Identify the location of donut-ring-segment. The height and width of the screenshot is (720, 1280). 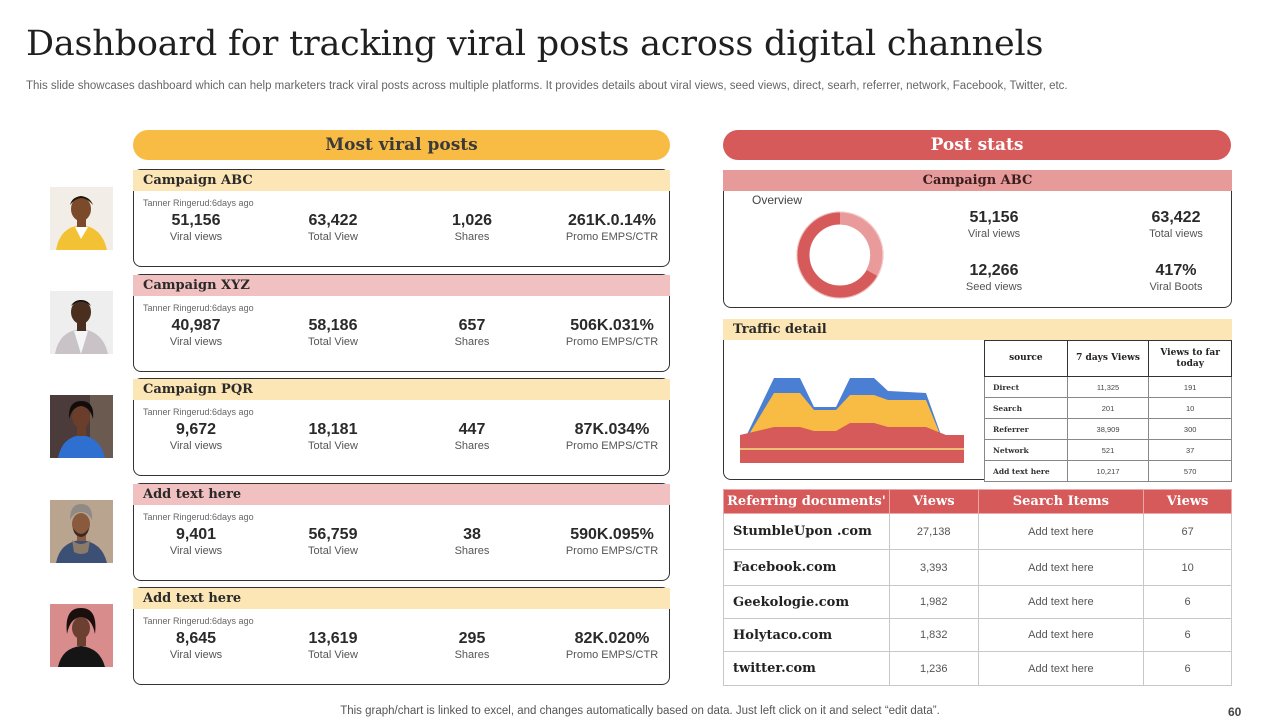
(861, 244).